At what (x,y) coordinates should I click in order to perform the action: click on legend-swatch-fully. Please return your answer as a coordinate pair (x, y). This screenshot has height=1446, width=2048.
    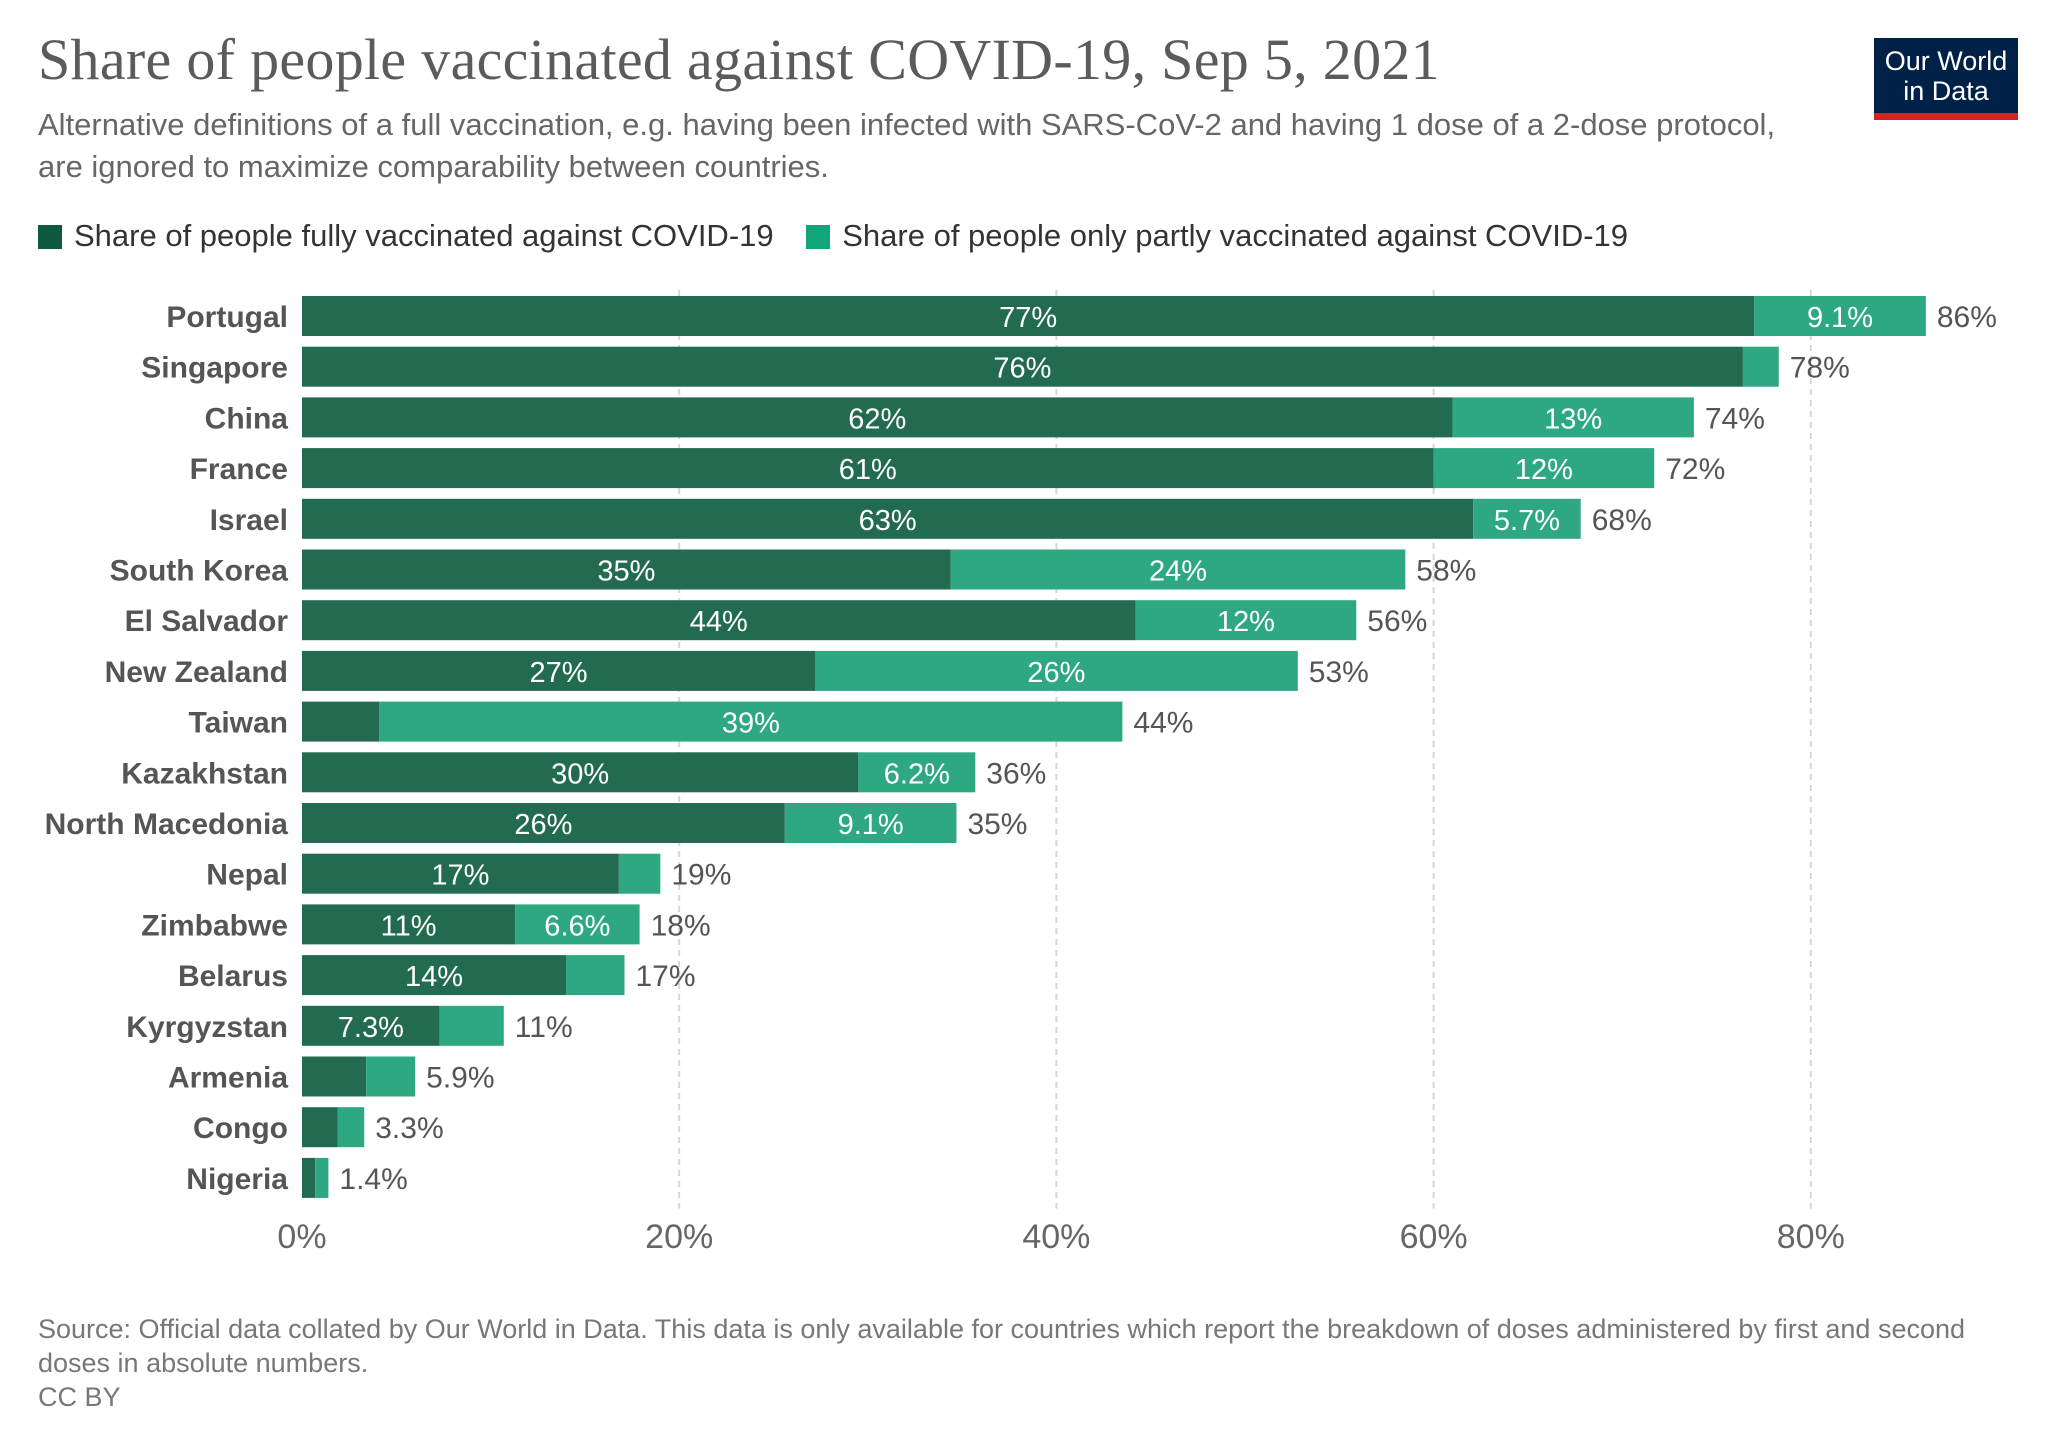
    Looking at the image, I should click on (50, 237).